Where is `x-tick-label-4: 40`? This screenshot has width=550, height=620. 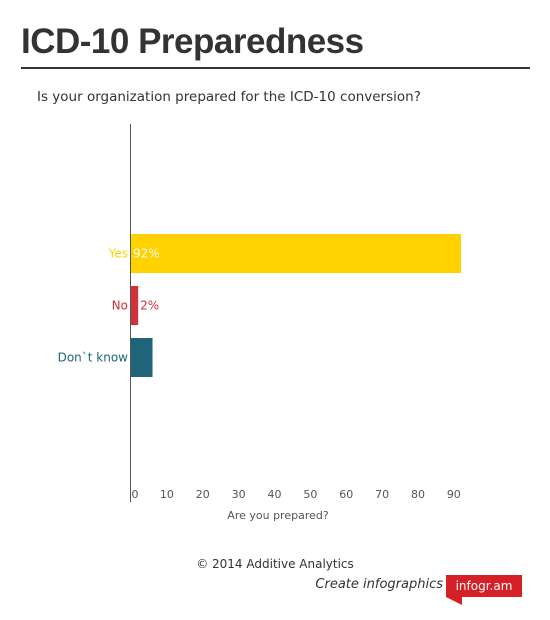 x-tick-label-4: 40 is located at coordinates (274, 494).